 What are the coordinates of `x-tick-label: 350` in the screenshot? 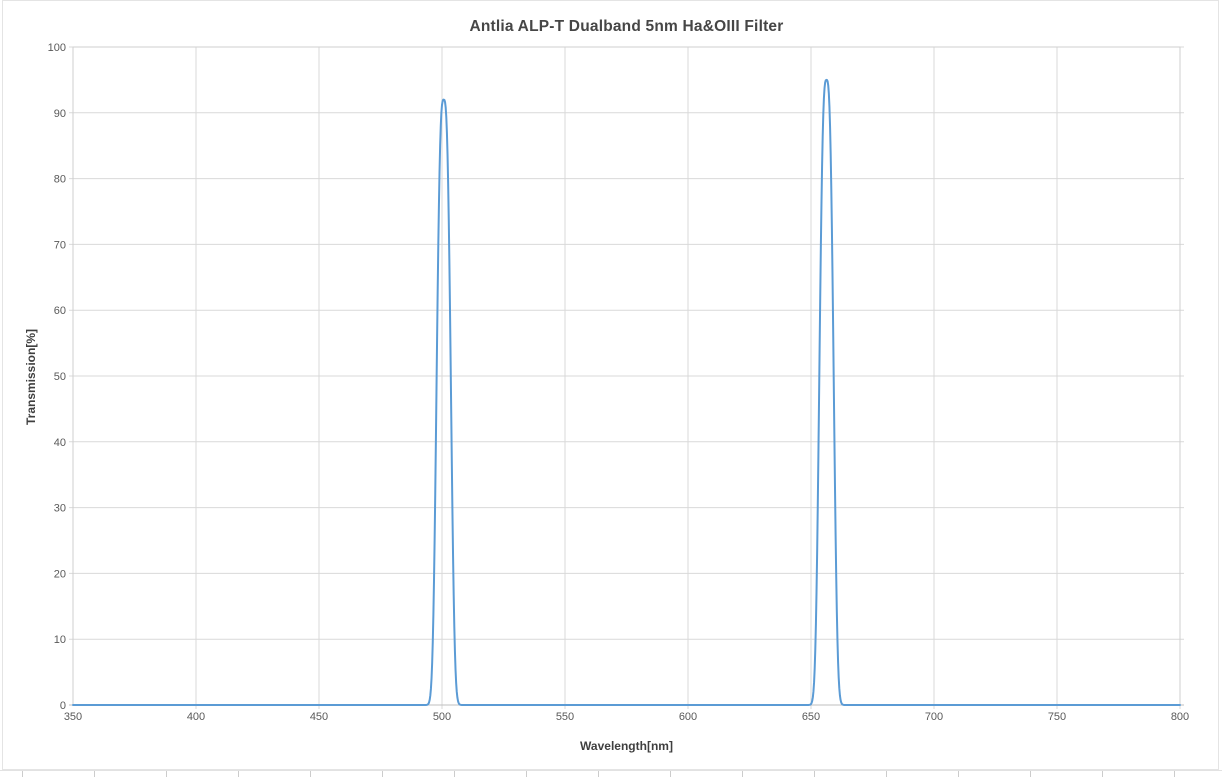 It's located at (73, 717).